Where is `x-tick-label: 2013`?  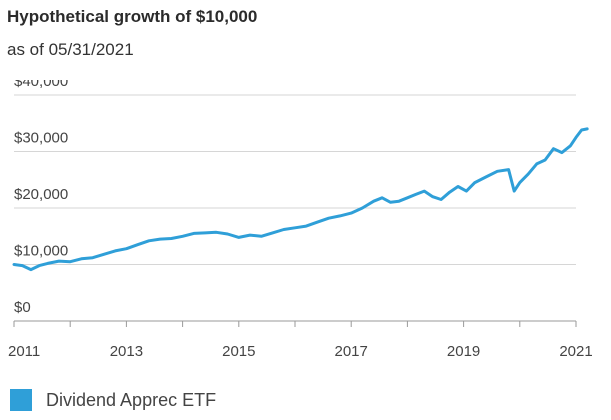
x-tick-label: 2013 is located at coordinates (126, 351).